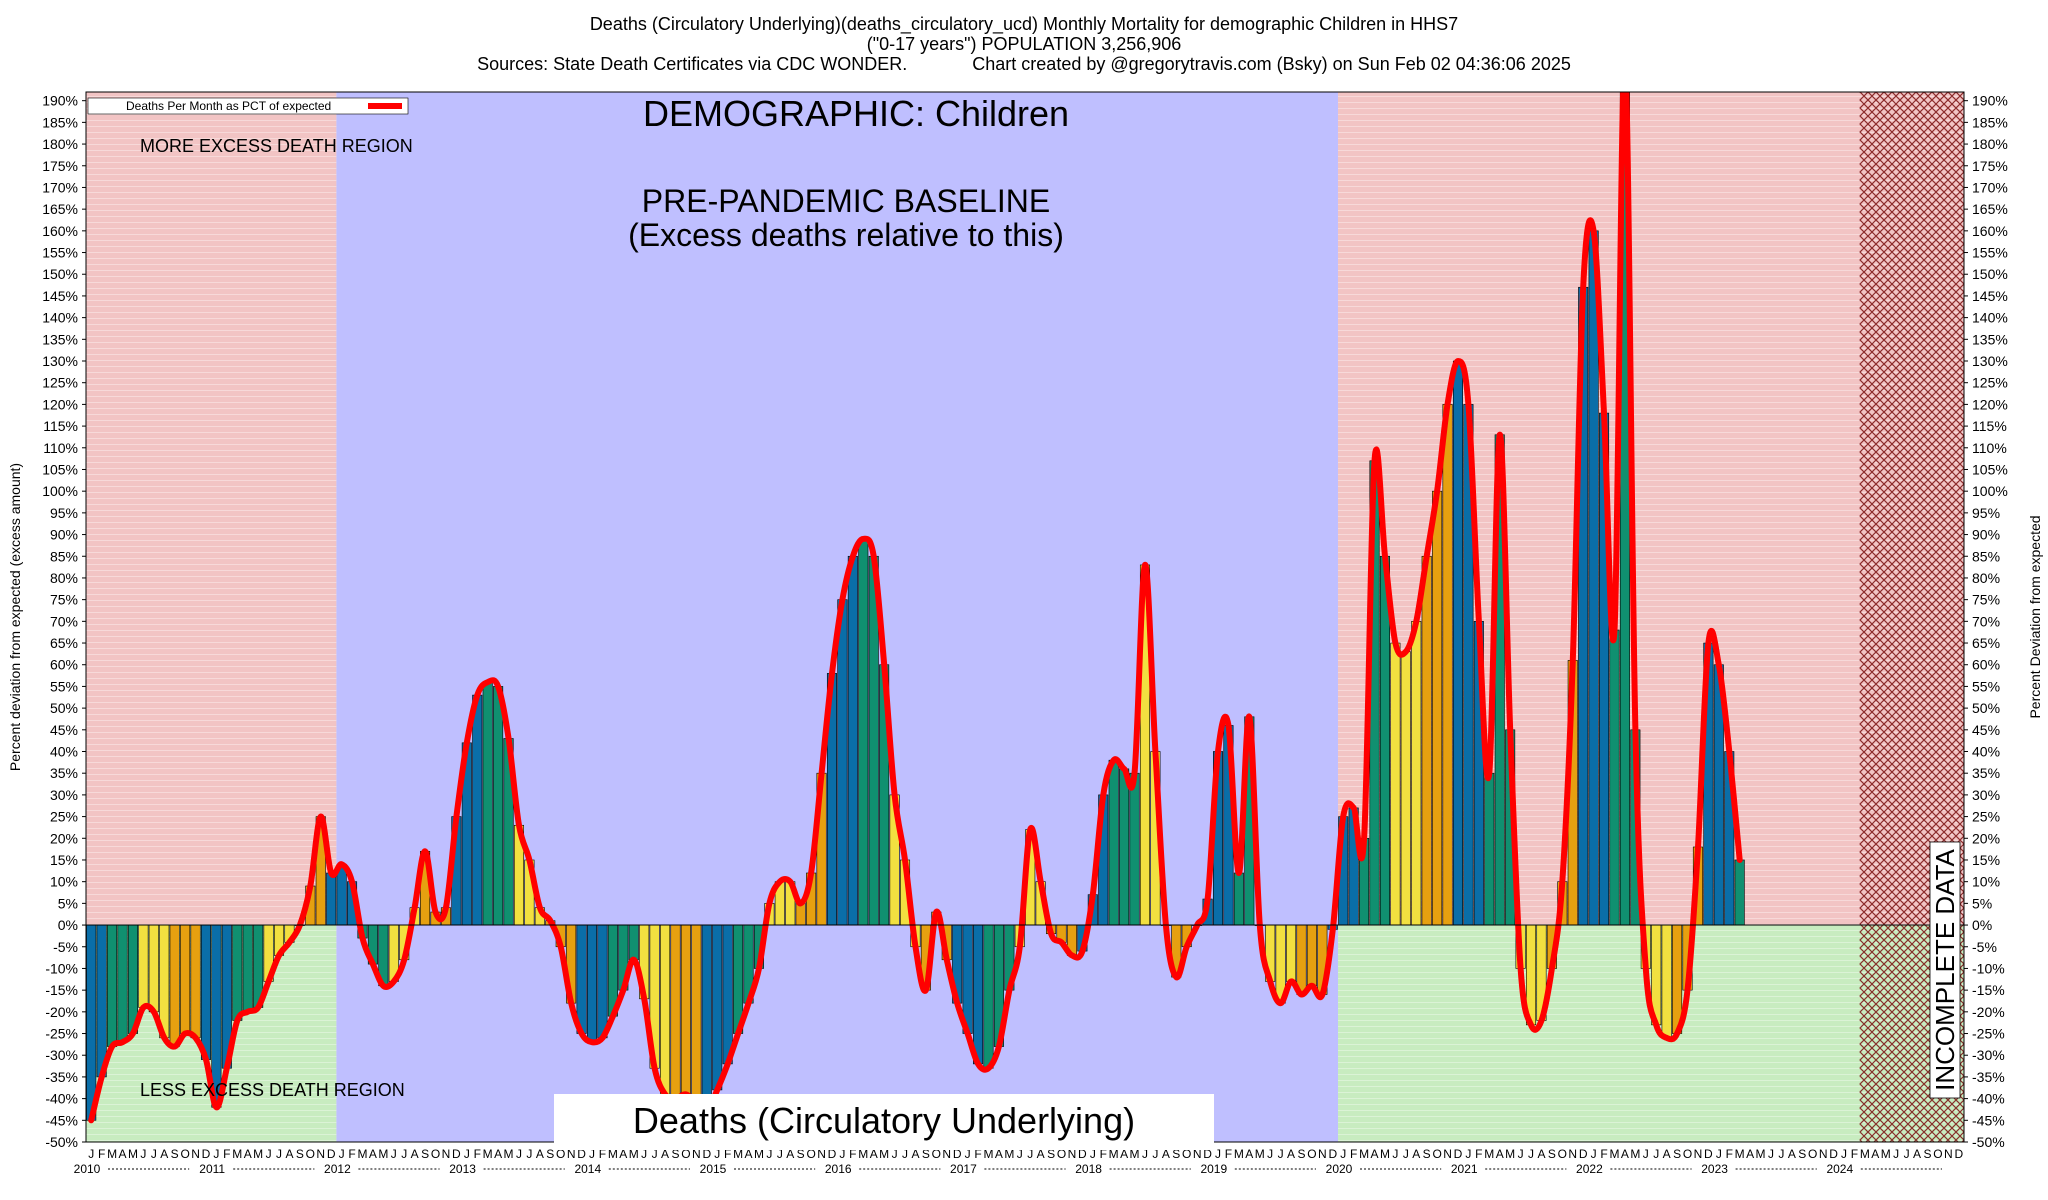 This screenshot has height=1200, width=2048. Describe the element at coordinates (1990, 404) in the screenshot. I see `y-tick-label-right: 120%` at that location.